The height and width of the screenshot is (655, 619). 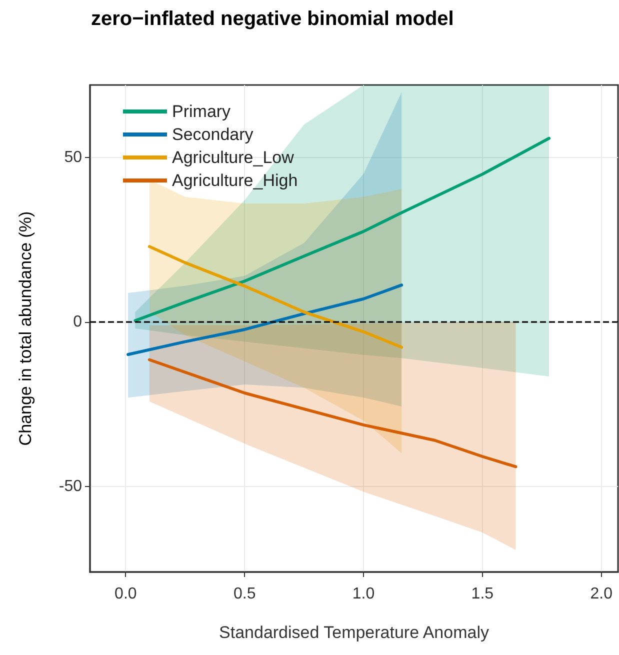 I want to click on x-tick-label: 1.5, so click(x=482, y=594).